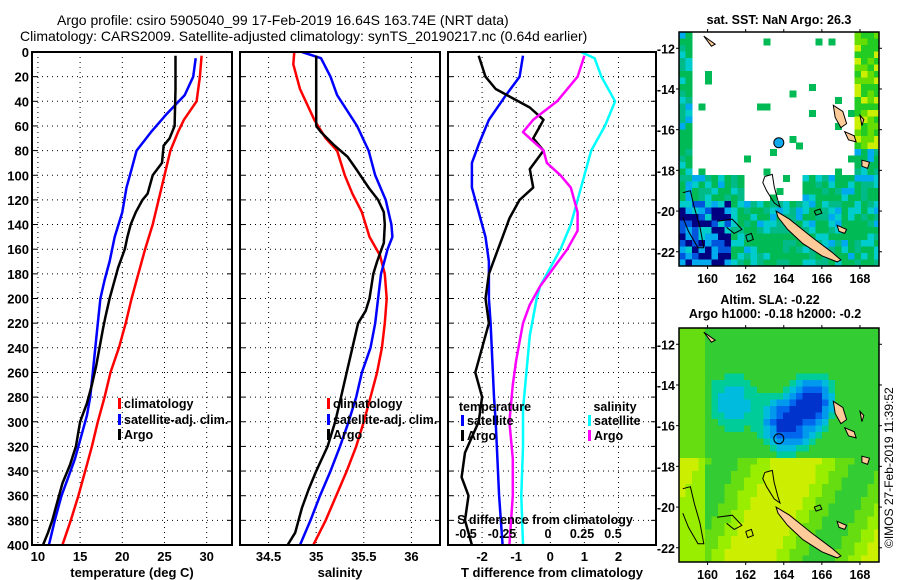 Image resolution: width=900 pixels, height=580 pixels. Describe the element at coordinates (466, 534) in the screenshot. I see `s-tick-label: -0.5` at that location.